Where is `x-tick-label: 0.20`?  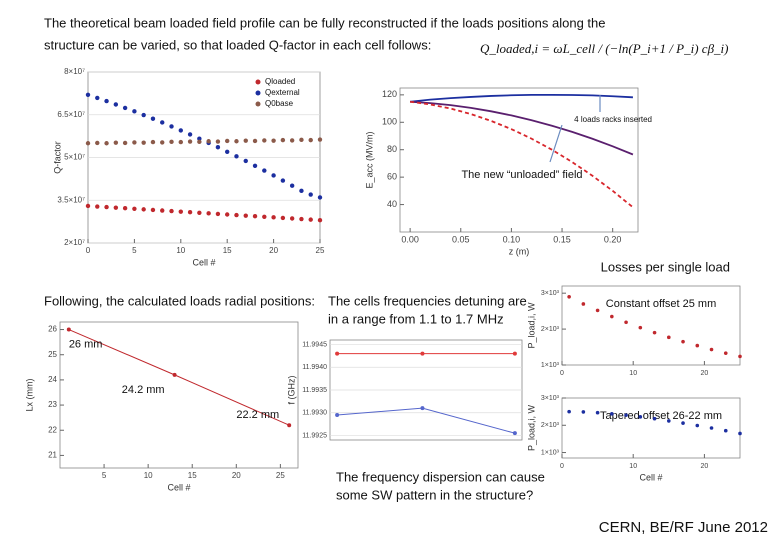 x-tick-label: 0.20 is located at coordinates (613, 239).